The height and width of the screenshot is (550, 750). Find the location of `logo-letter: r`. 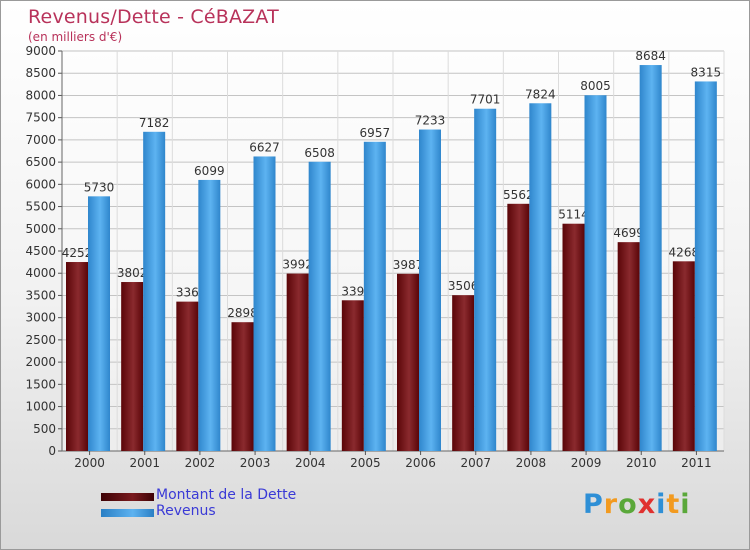

logo-letter: r is located at coordinates (611, 504).